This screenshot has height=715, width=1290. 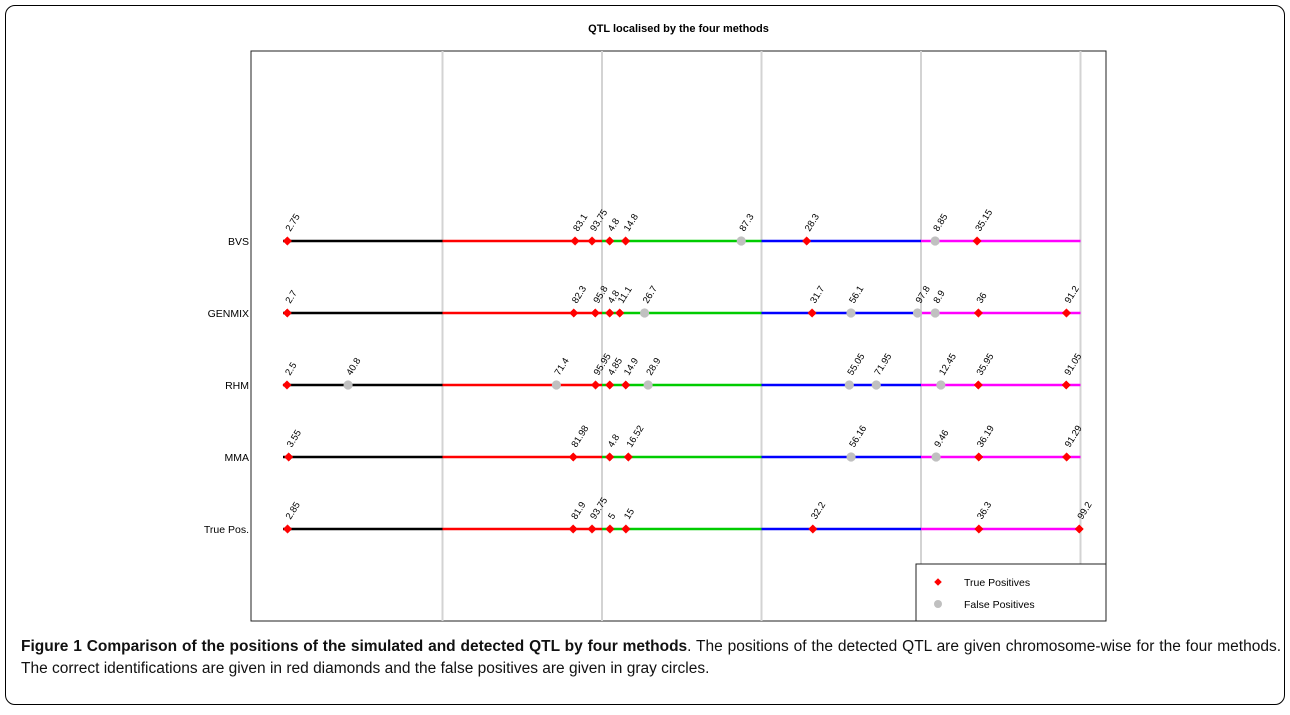 I want to click on point-label: 3.55, so click(x=294, y=439).